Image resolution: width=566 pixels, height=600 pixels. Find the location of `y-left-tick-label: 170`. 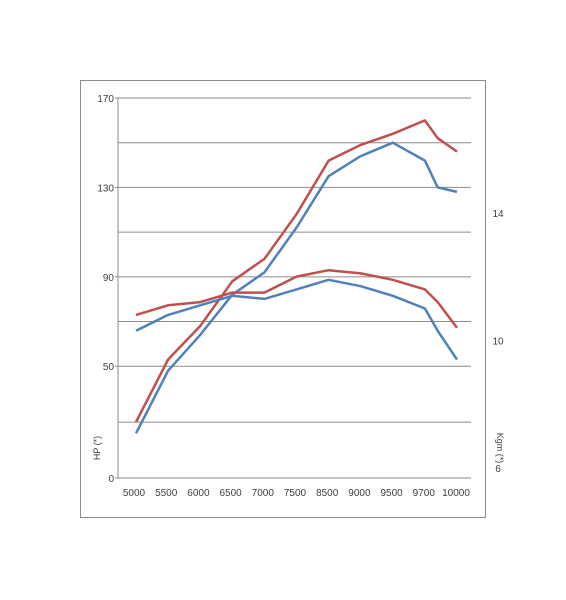

y-left-tick-label: 170 is located at coordinates (105, 99).